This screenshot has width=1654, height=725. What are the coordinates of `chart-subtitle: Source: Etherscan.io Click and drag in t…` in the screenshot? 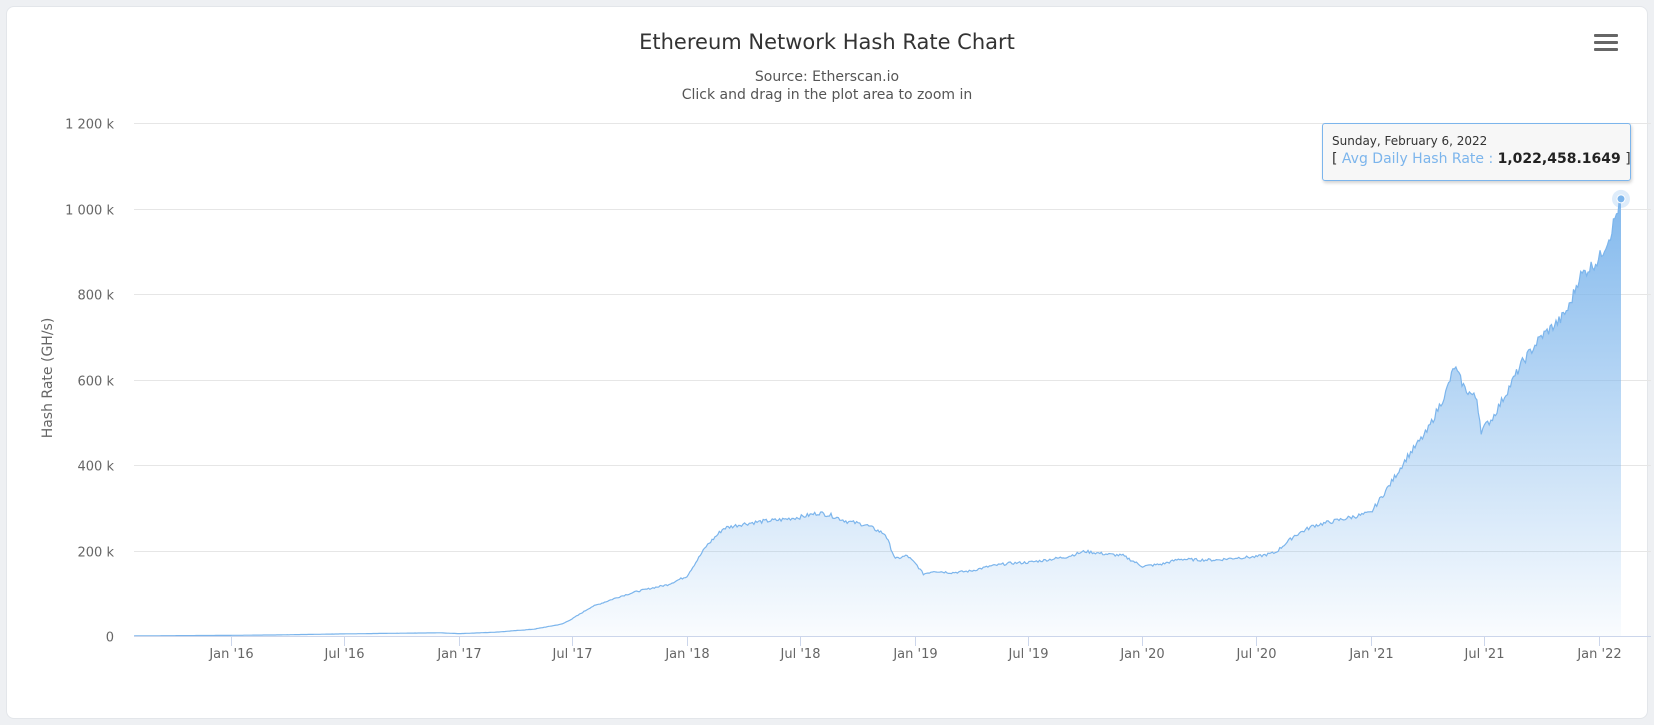 It's located at (827, 86).